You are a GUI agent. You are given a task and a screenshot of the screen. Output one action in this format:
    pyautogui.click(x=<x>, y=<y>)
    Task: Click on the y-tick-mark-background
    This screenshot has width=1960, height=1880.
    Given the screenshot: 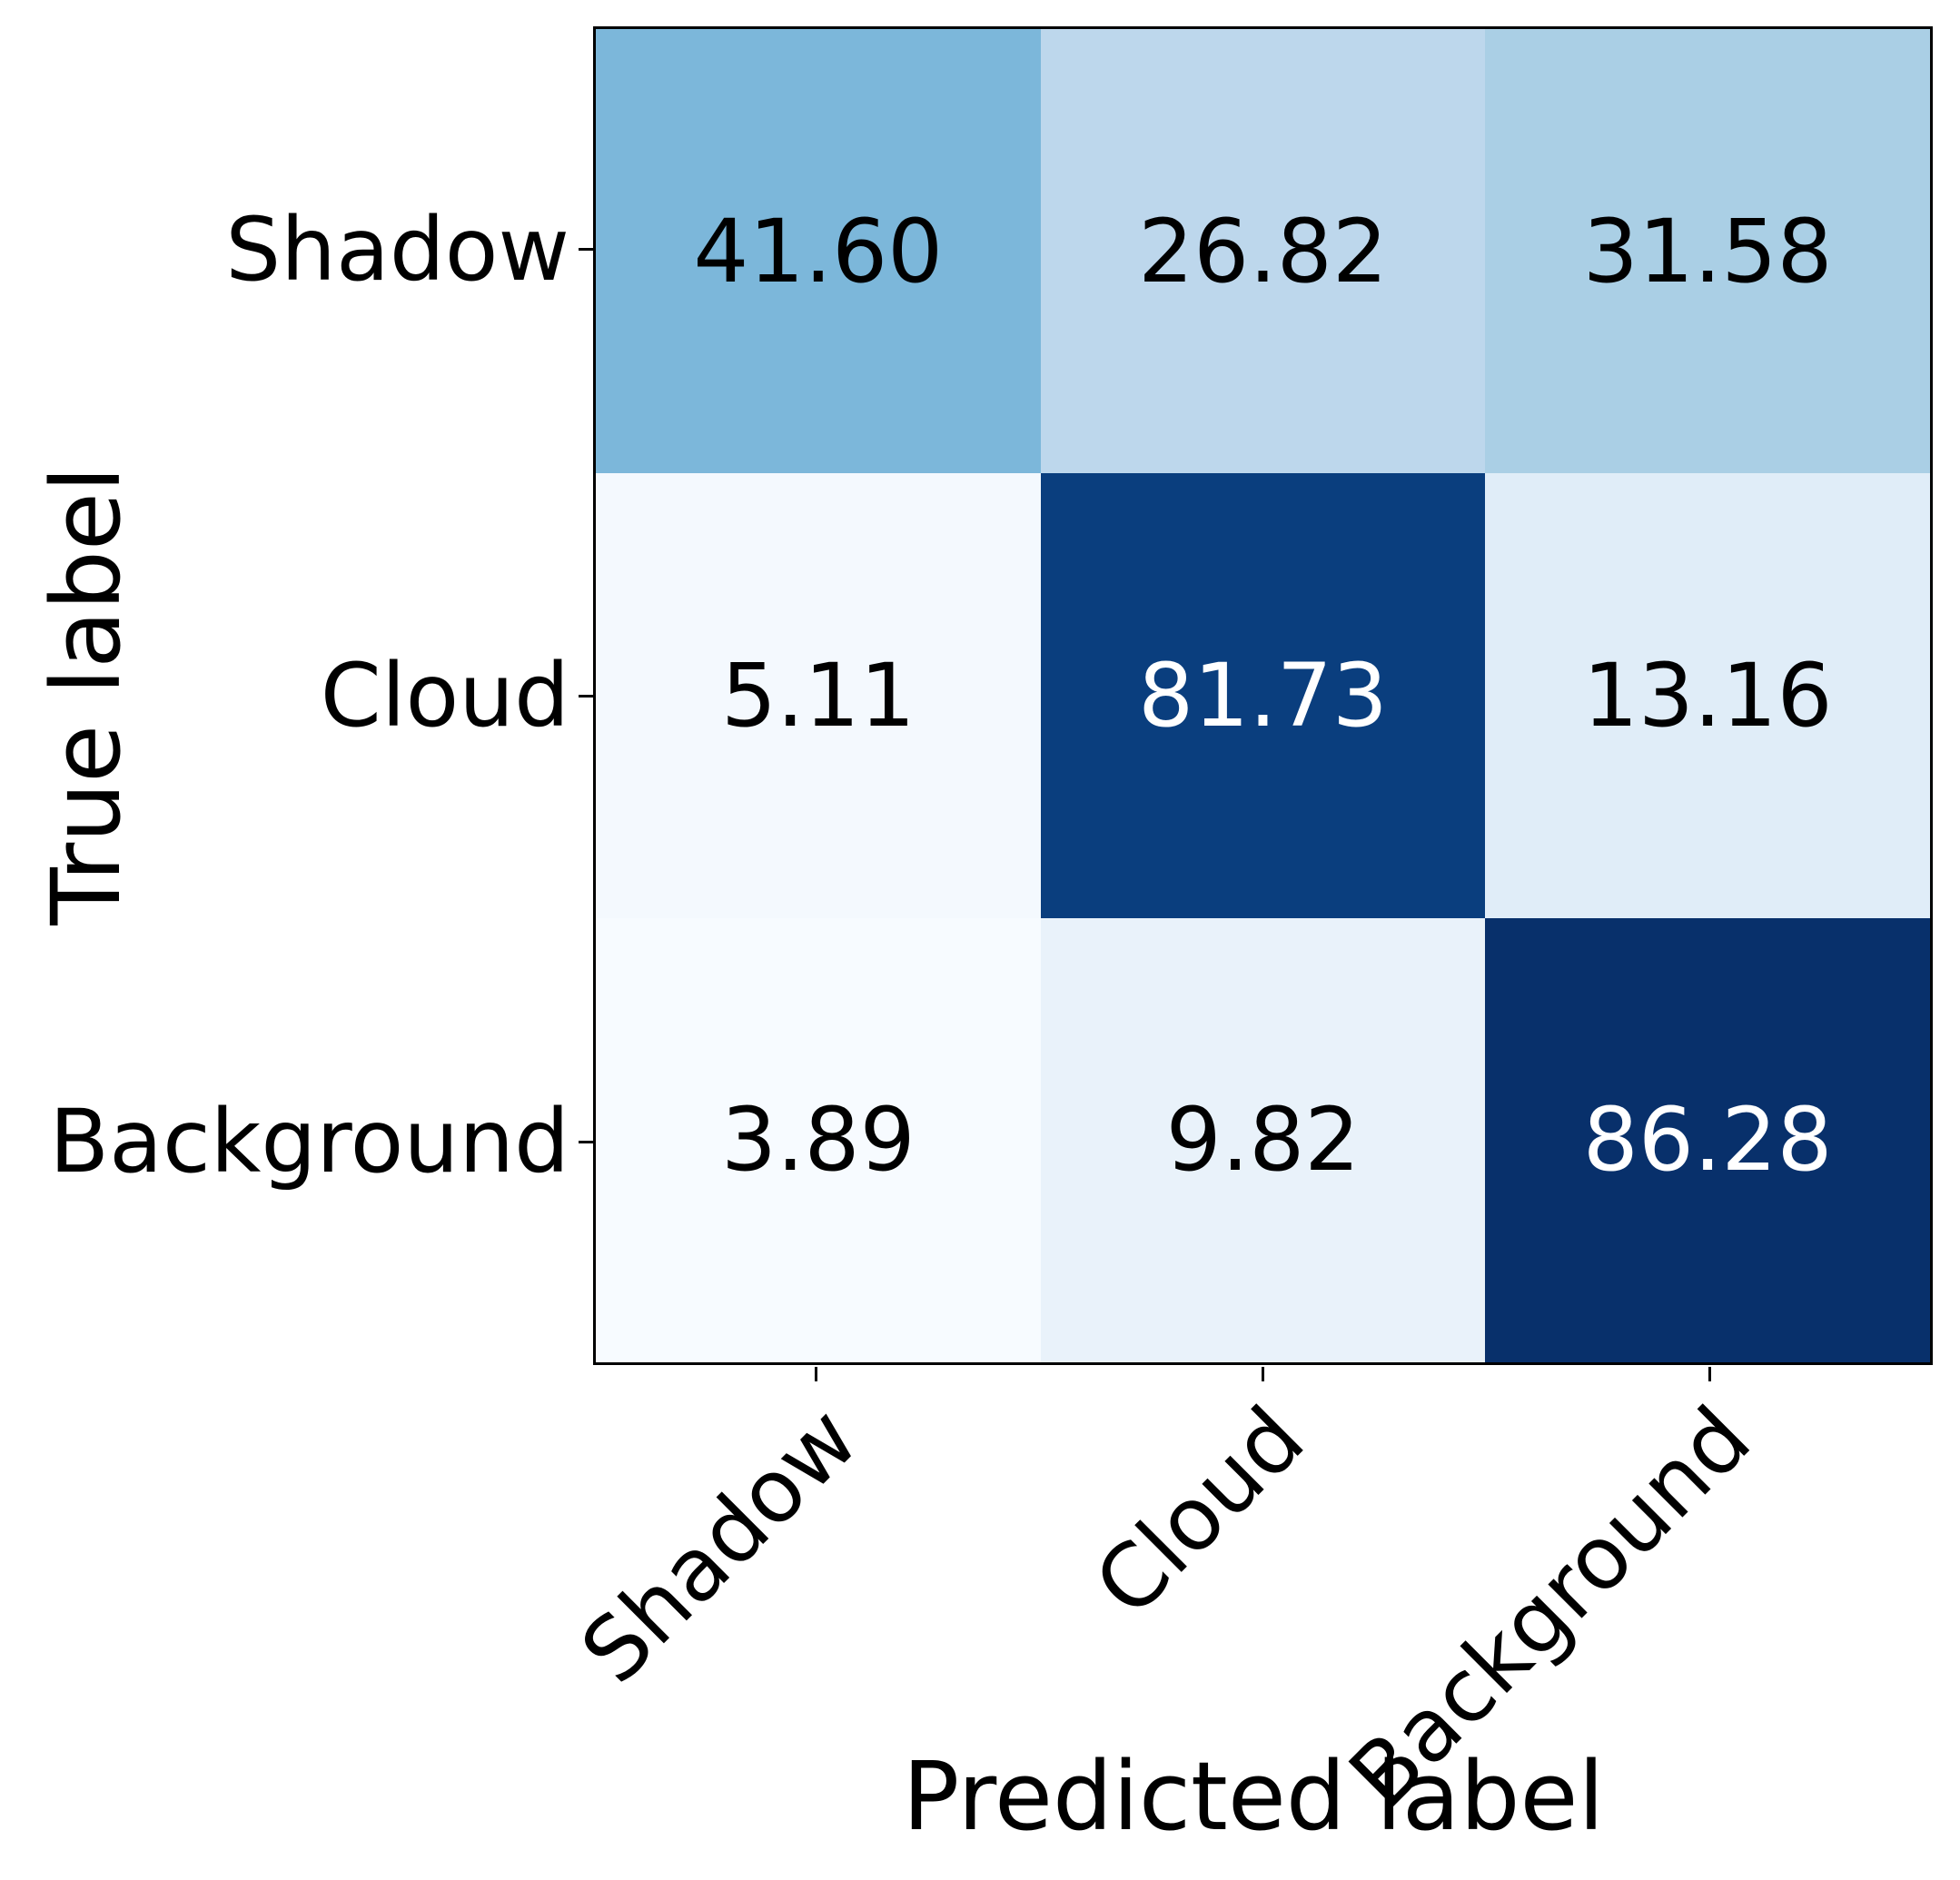 What is the action you would take?
    pyautogui.click(x=586, y=1141)
    